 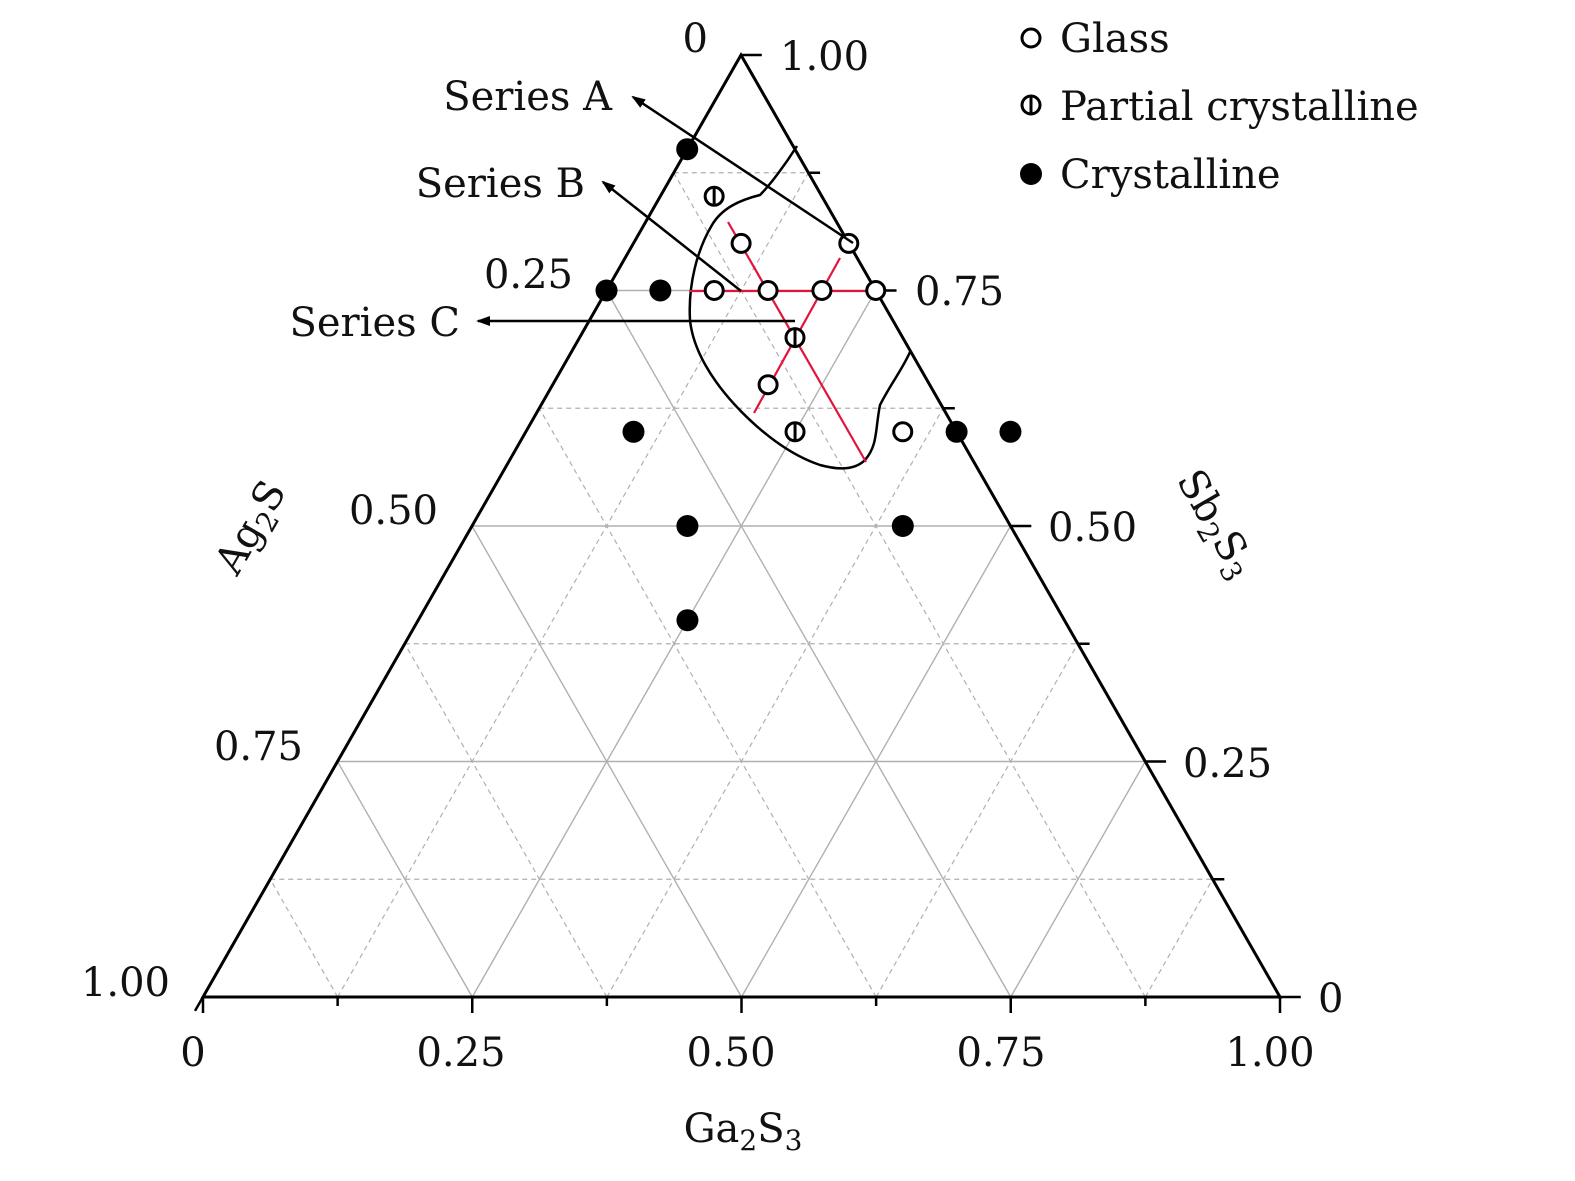 What do you see at coordinates (671, 236) in the screenshot?
I see `series-b-arrow` at bounding box center [671, 236].